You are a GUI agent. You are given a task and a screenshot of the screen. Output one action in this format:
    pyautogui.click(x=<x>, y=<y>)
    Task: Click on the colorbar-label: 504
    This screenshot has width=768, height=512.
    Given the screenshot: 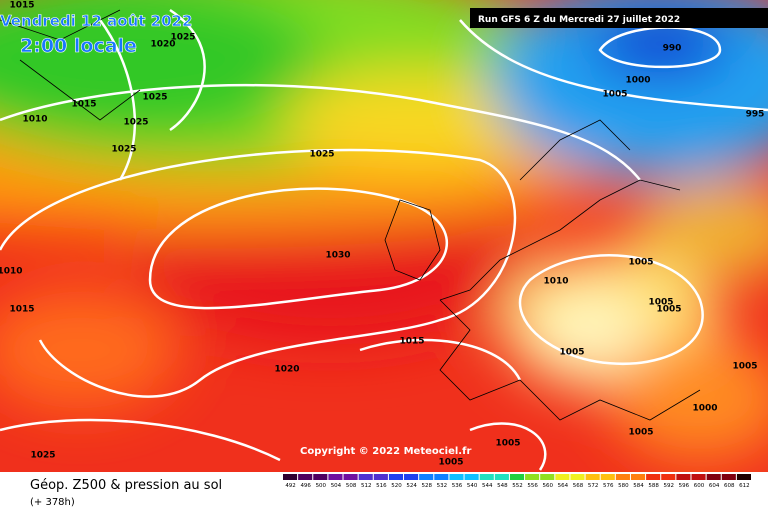 What is the action you would take?
    pyautogui.click(x=336, y=486)
    